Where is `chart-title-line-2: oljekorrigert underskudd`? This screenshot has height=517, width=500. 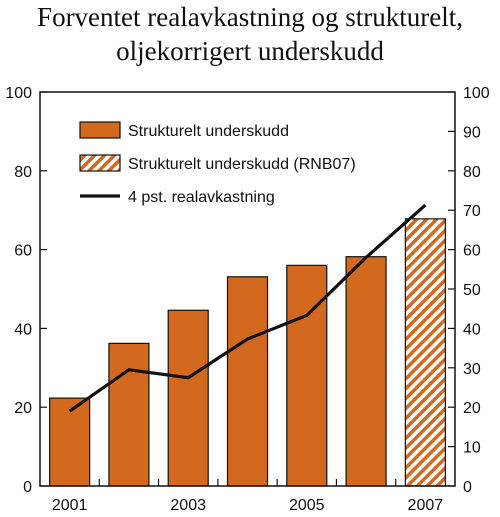
chart-title-line-2: oljekorrigert underskudd is located at coordinates (250, 51).